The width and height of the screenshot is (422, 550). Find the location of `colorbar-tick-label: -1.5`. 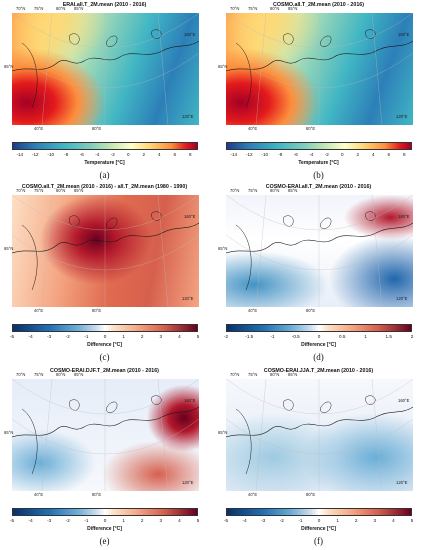

colorbar-tick-label: -1.5 is located at coordinates (249, 336).